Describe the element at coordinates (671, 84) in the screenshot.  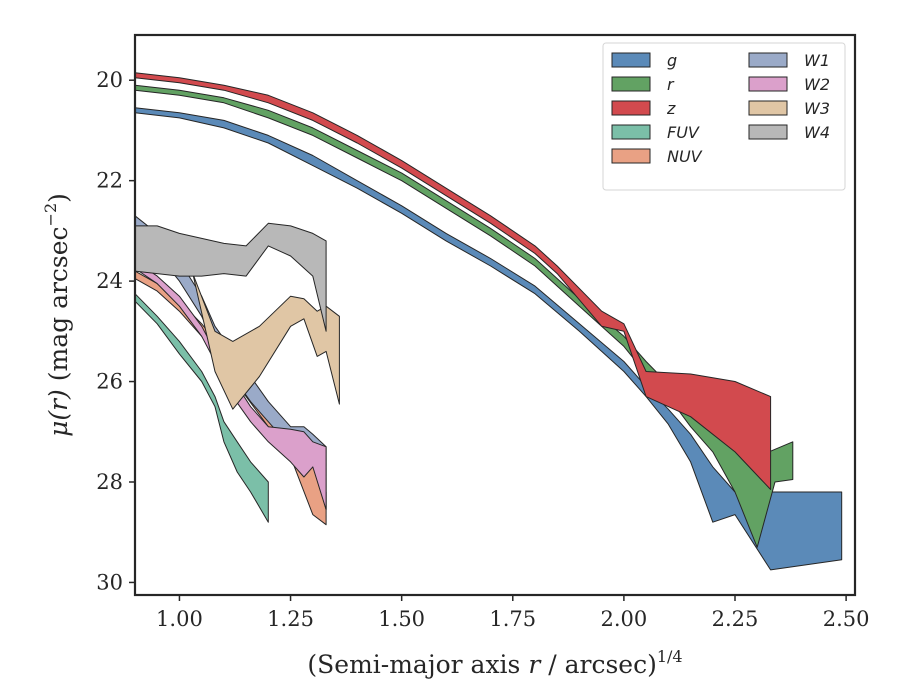
I see `legend-label-r: r` at that location.